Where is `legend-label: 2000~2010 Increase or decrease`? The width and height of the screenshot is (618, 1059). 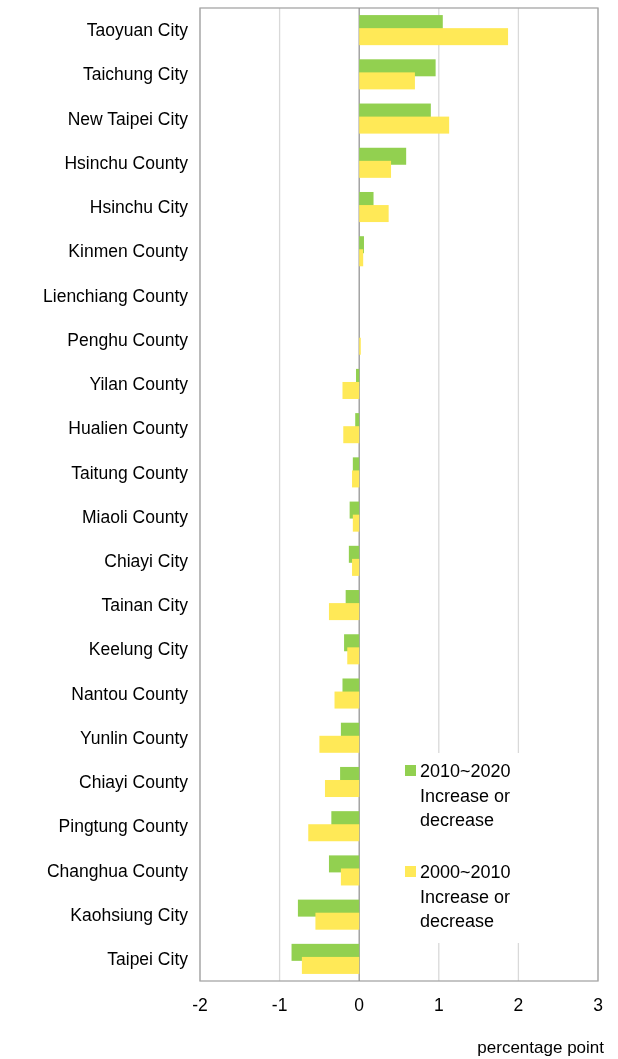
legend-label: 2000~2010 Increase or decrease is located at coordinates (465, 896).